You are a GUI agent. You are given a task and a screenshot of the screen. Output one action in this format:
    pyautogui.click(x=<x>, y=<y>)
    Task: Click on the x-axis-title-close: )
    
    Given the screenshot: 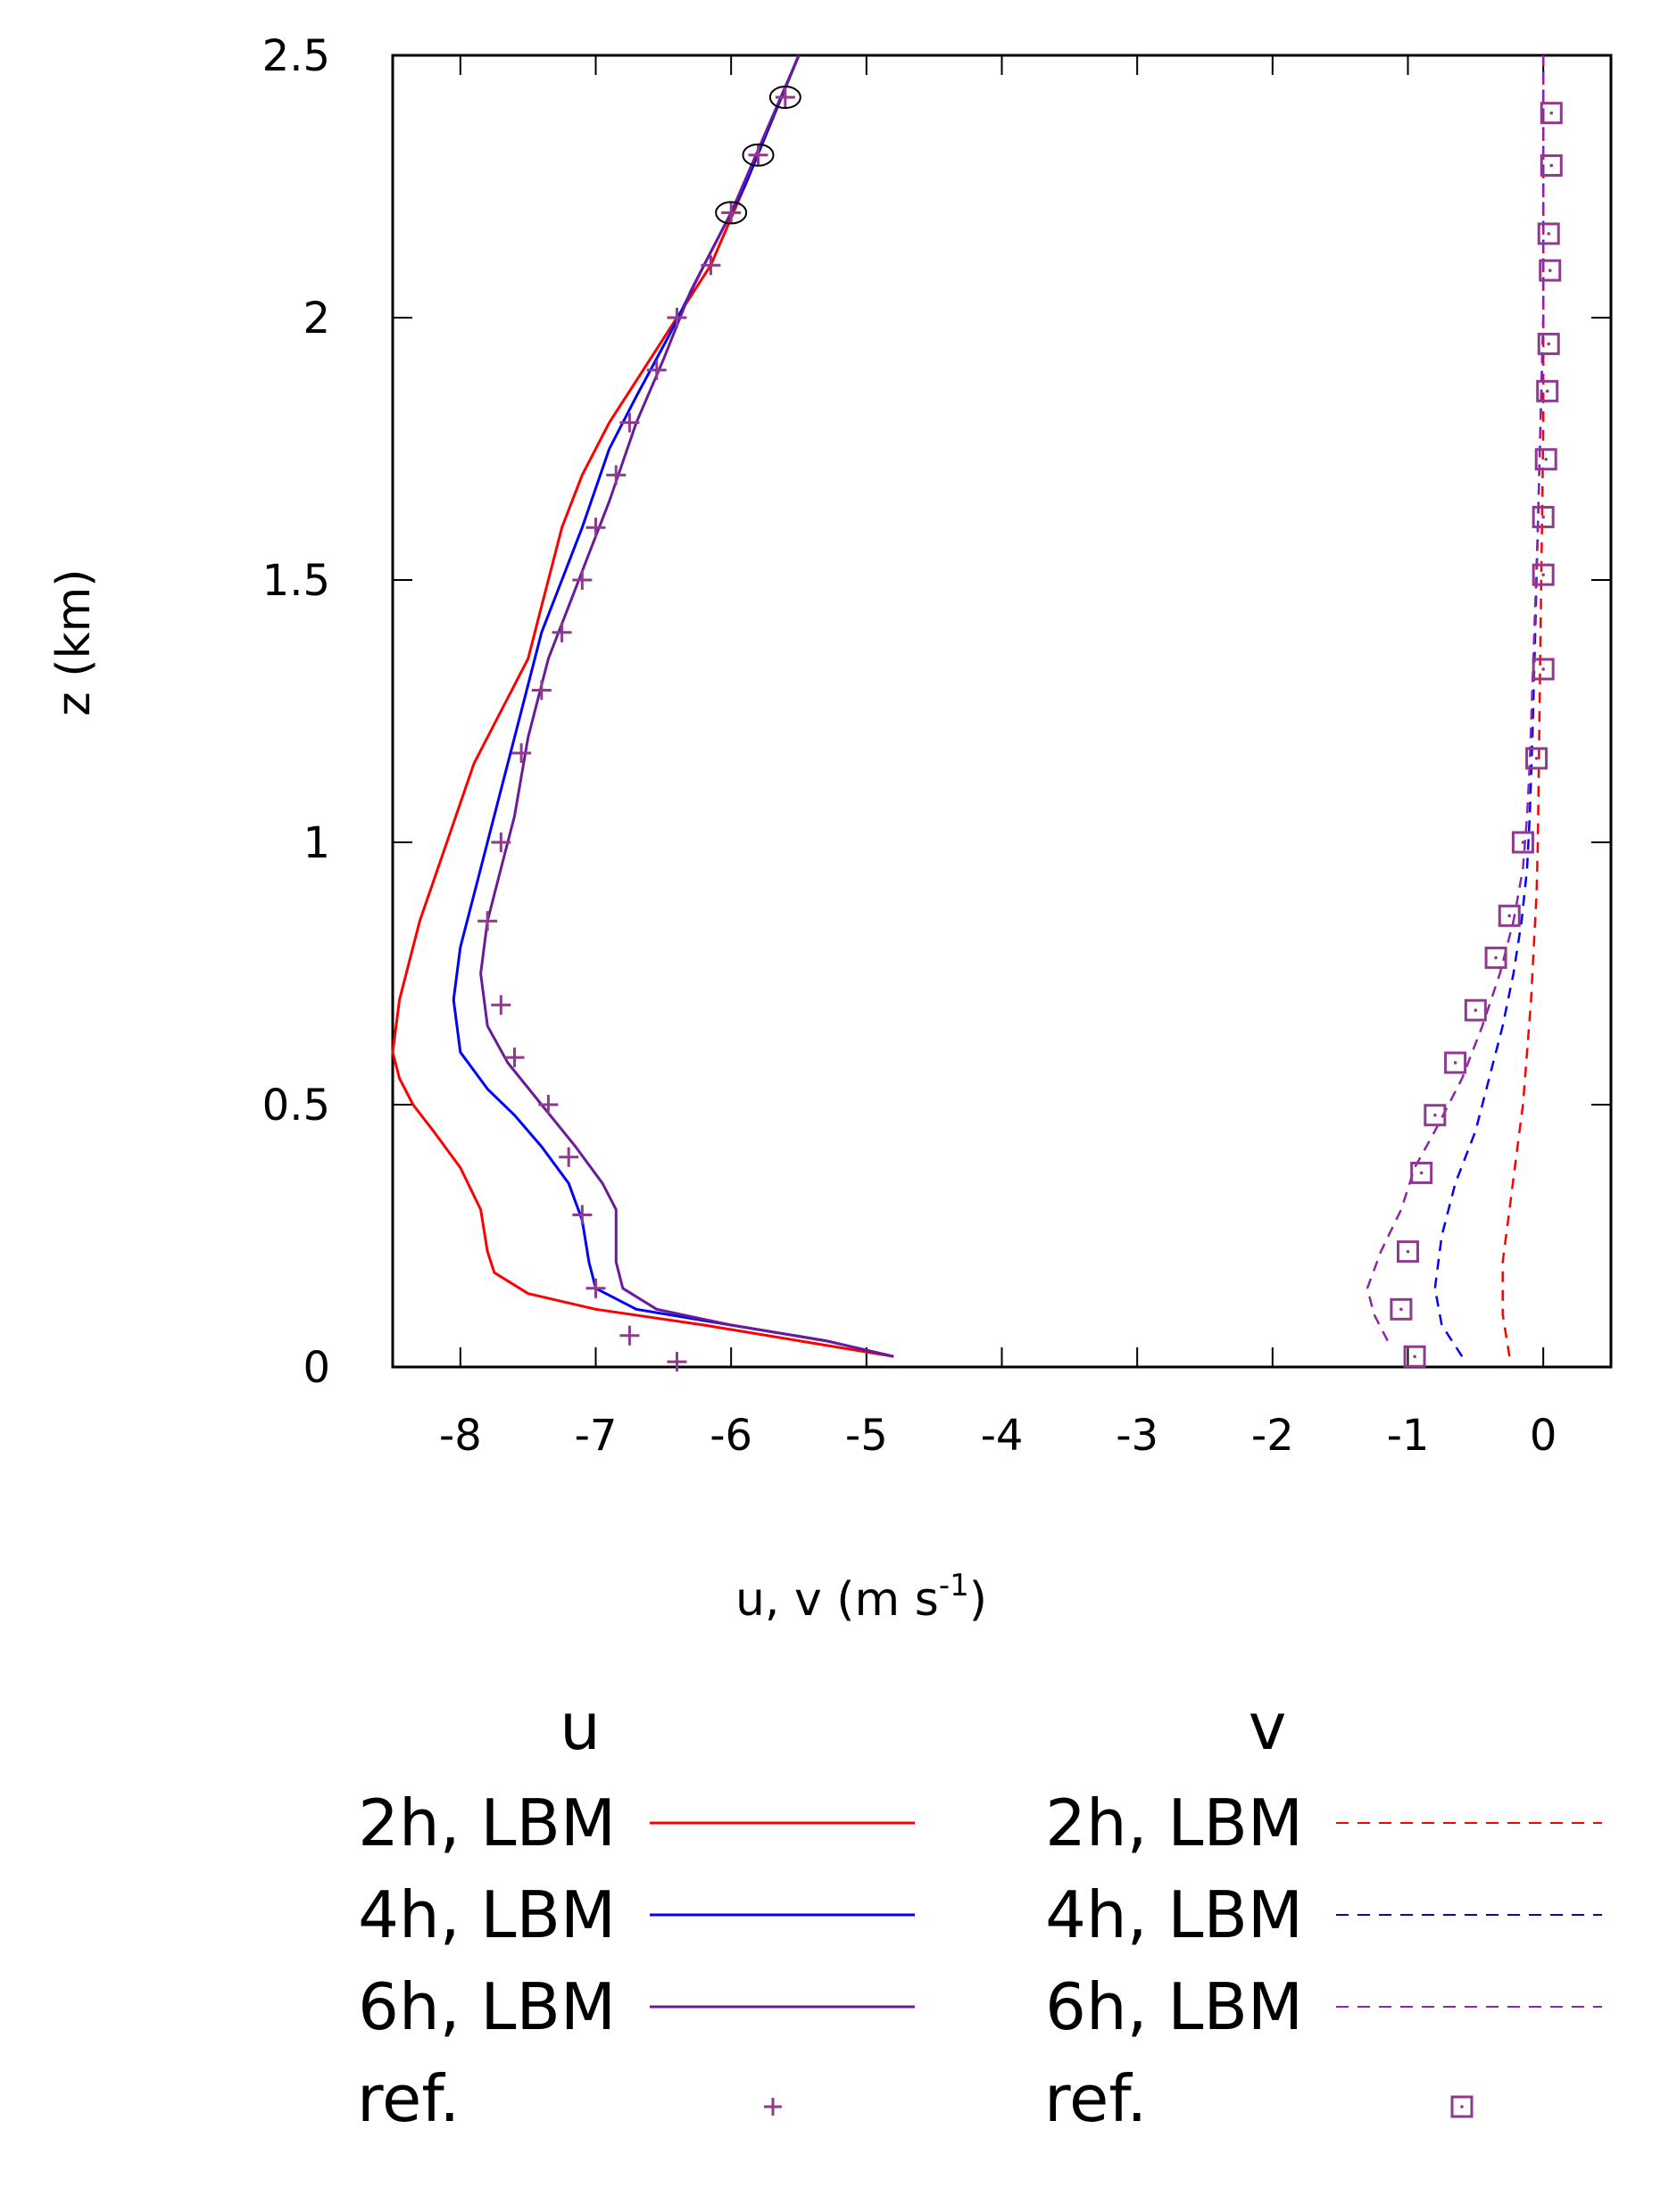 What is the action you would take?
    pyautogui.click(x=978, y=1600)
    